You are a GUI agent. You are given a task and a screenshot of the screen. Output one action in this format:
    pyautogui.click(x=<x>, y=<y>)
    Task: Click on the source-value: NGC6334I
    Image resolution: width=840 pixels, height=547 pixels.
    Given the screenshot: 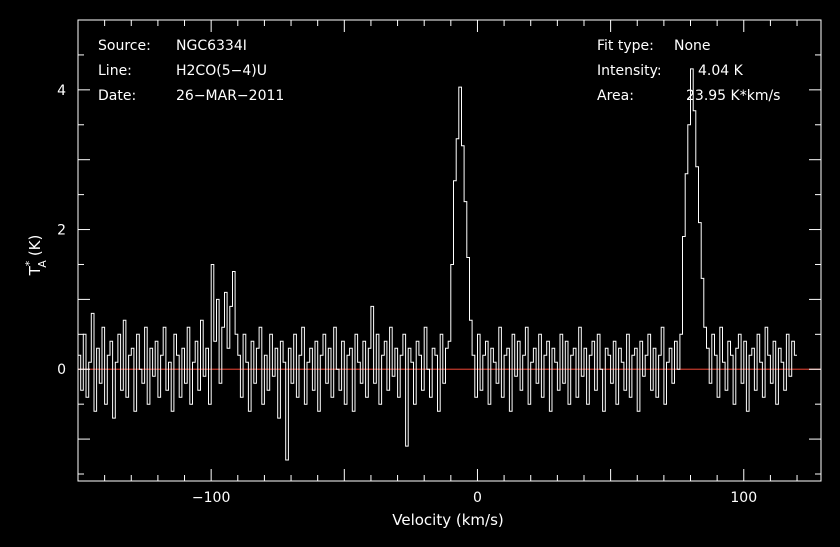 What is the action you would take?
    pyautogui.click(x=211, y=46)
    